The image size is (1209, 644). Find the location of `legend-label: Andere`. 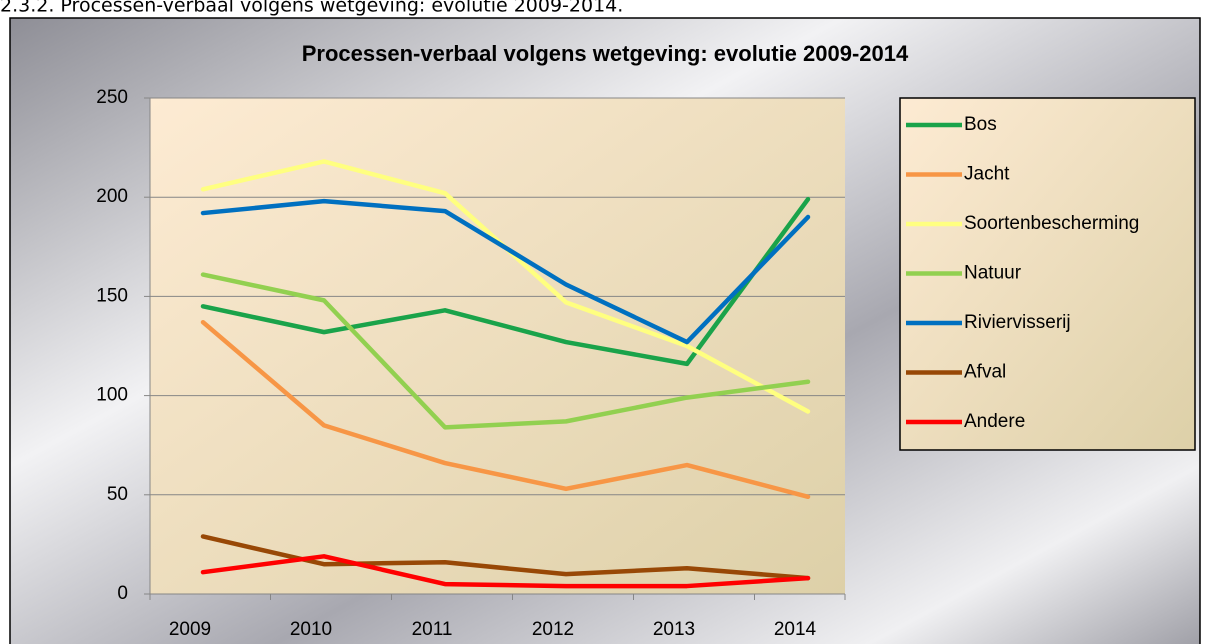

legend-label: Andere is located at coordinates (994, 421).